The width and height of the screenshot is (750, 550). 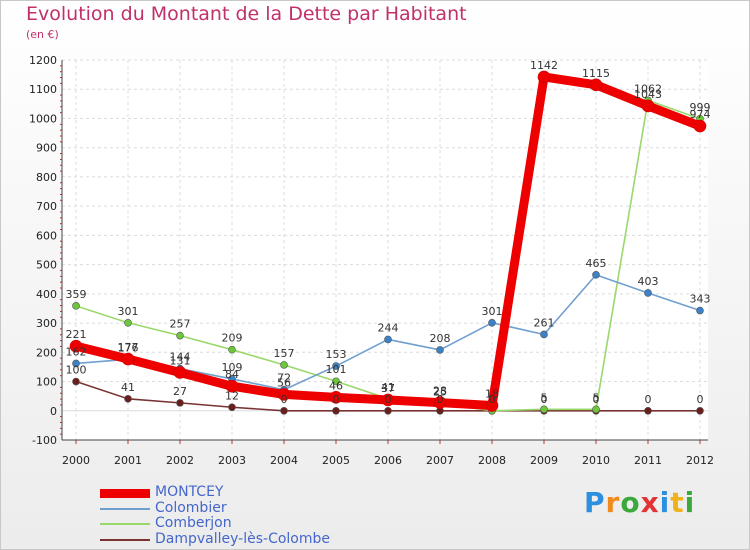 What do you see at coordinates (700, 107) in the screenshot?
I see `data-label: 999` at bounding box center [700, 107].